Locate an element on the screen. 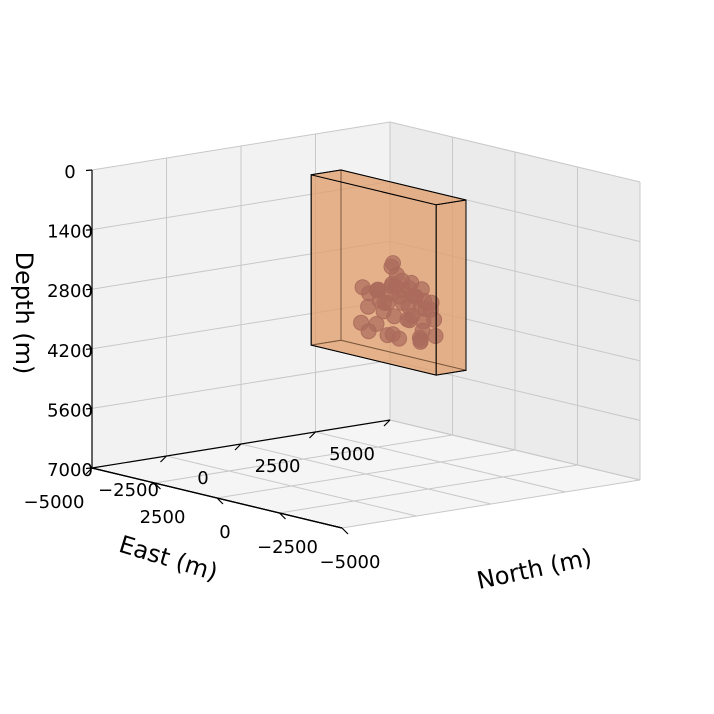 Image resolution: width=714 pixels, height=714 pixels. fault-box-front is located at coordinates (388, 272).